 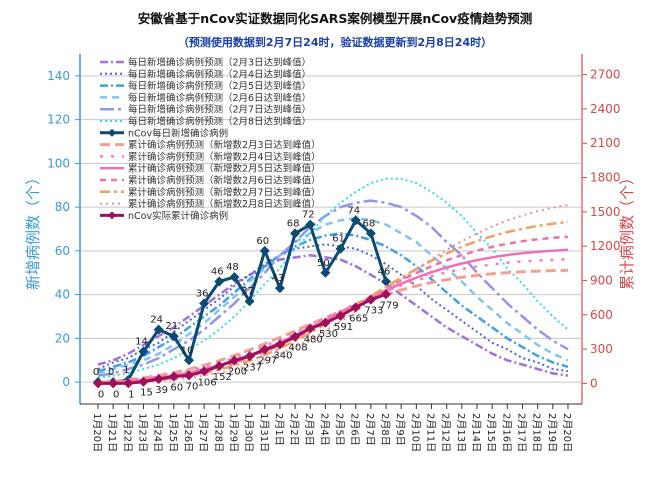 What do you see at coordinates (178, 216) in the screenshot?
I see `legend-label: nCov实际累计确诊病例` at bounding box center [178, 216].